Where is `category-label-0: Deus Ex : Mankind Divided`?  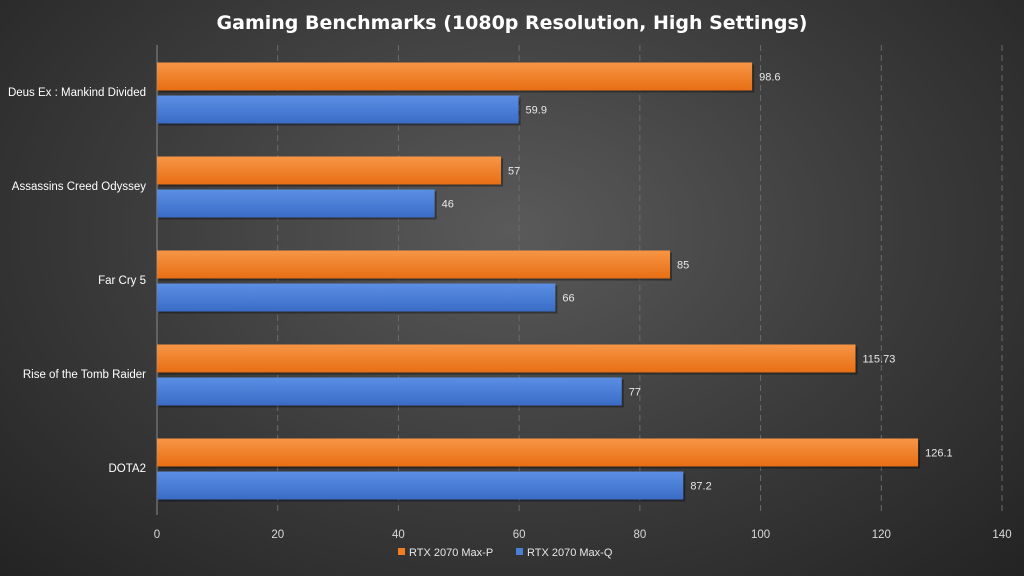
category-label-0: Deus Ex : Mankind Divided is located at coordinates (77, 93).